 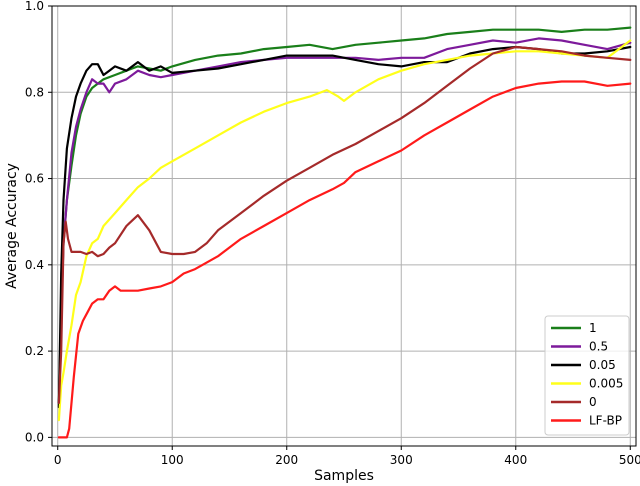 I want to click on x-tick-label: 200, so click(x=286, y=460).